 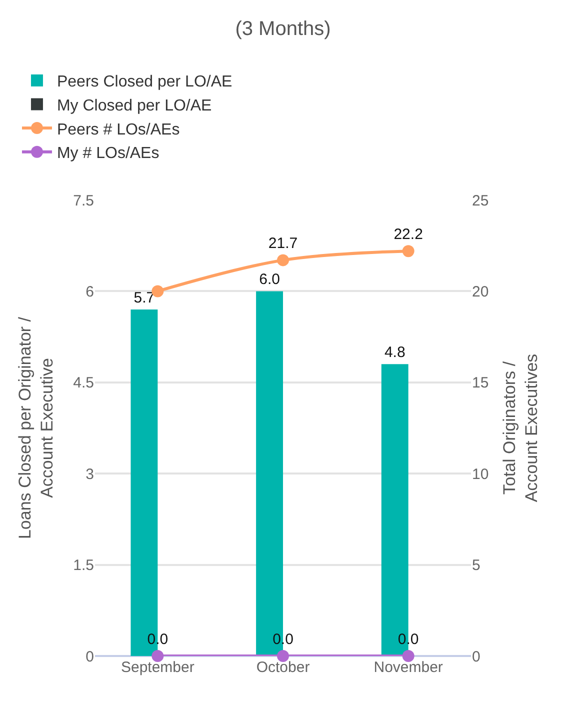 I want to click on y-tick-label: 1.5, so click(x=83, y=565).